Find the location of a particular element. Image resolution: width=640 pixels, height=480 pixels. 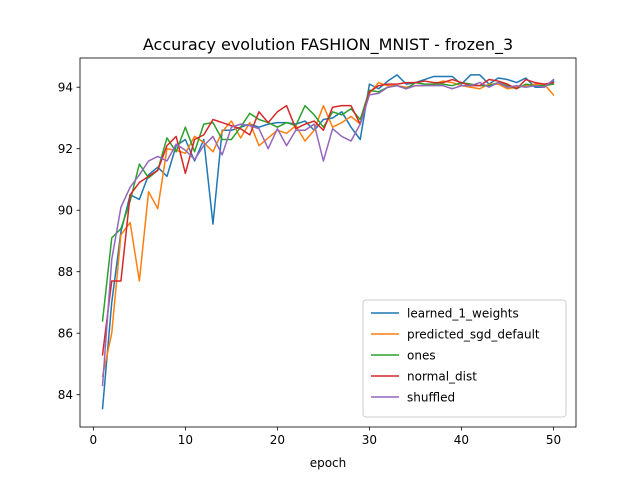

legend-frame is located at coordinates (464, 358).